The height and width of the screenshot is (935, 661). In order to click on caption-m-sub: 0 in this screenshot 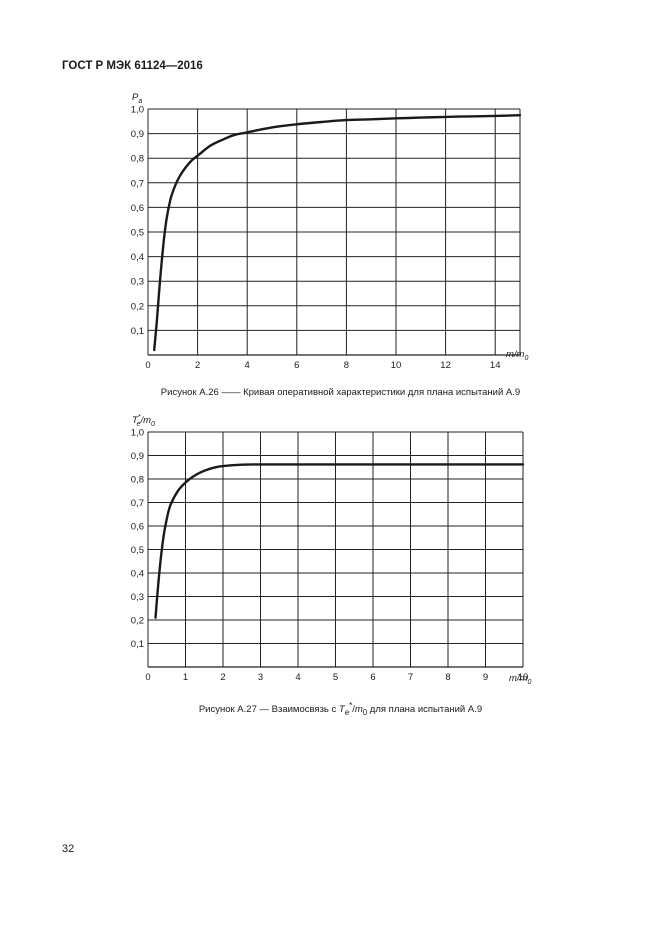, I will do `click(365, 713)`.